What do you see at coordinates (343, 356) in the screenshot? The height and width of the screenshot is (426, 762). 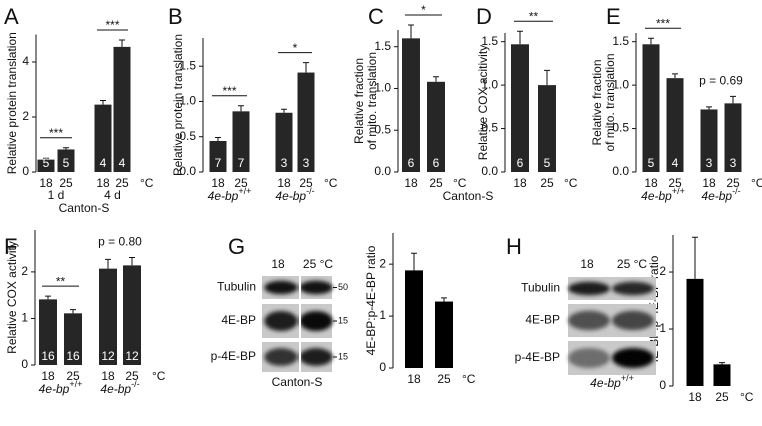 I see `marker-label: 15` at bounding box center [343, 356].